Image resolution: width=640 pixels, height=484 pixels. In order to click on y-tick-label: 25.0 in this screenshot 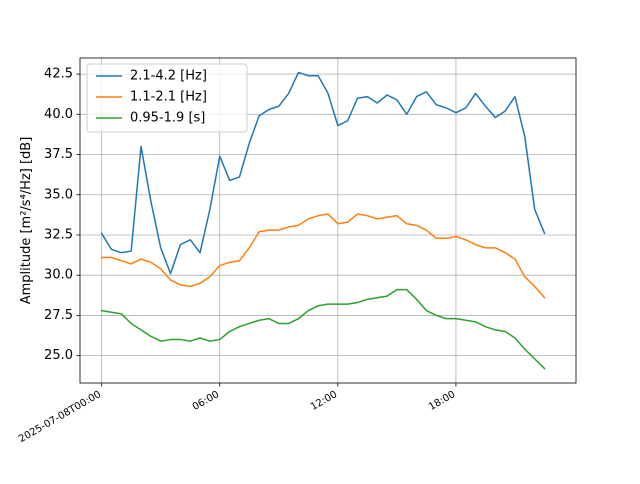, I will do `click(58, 355)`.